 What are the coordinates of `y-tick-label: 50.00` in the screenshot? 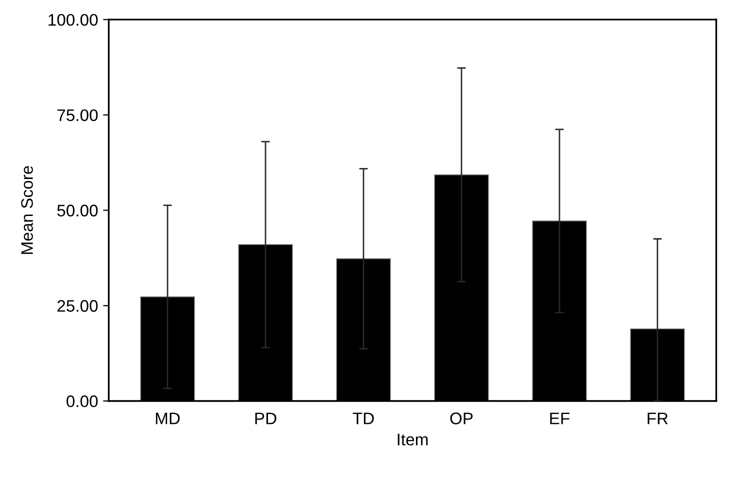 It's located at (77, 210).